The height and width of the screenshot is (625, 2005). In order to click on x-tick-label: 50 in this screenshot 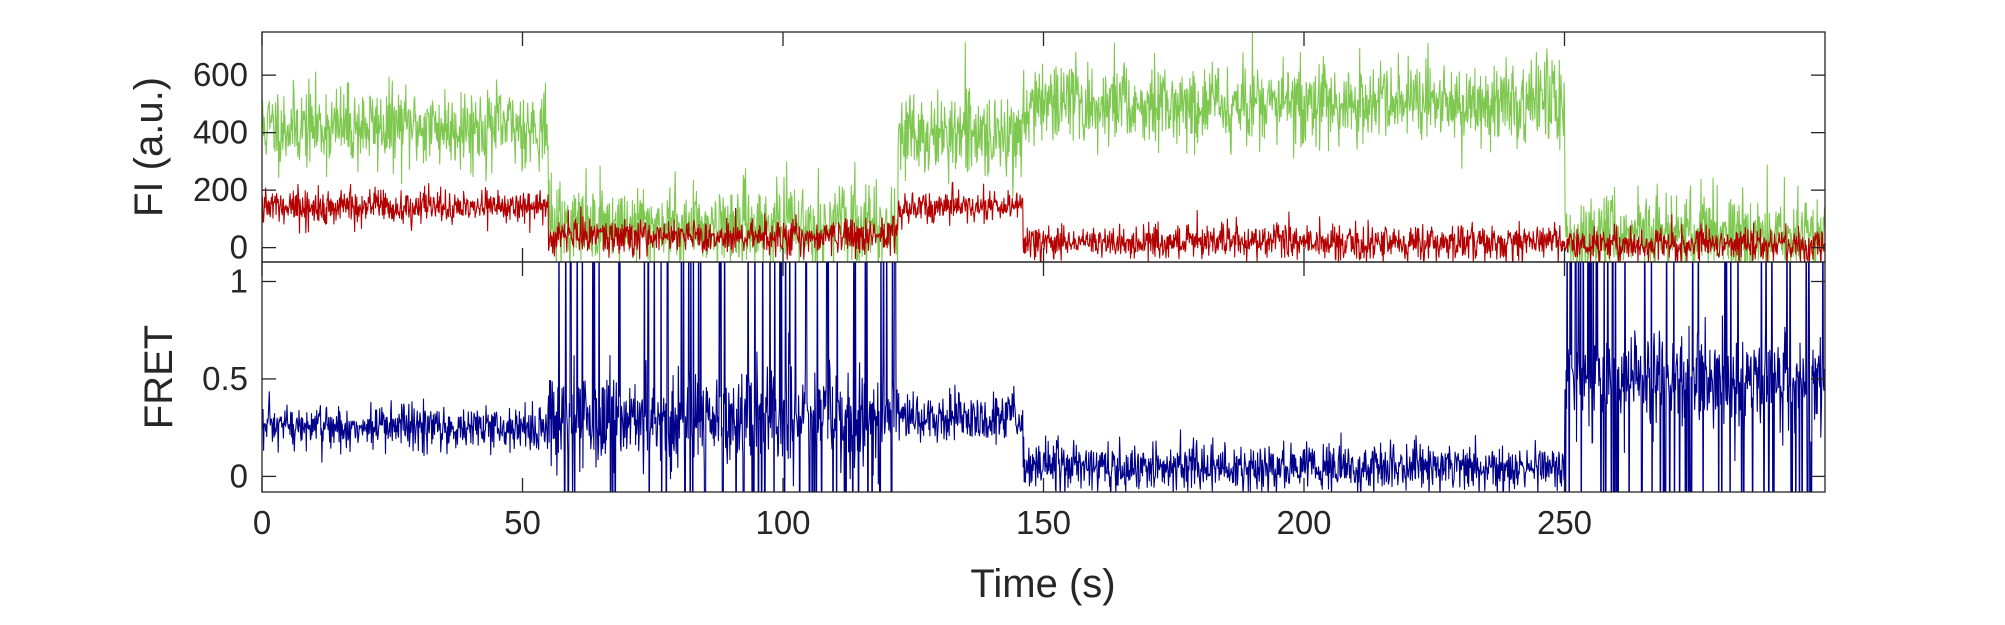, I will do `click(522, 522)`.